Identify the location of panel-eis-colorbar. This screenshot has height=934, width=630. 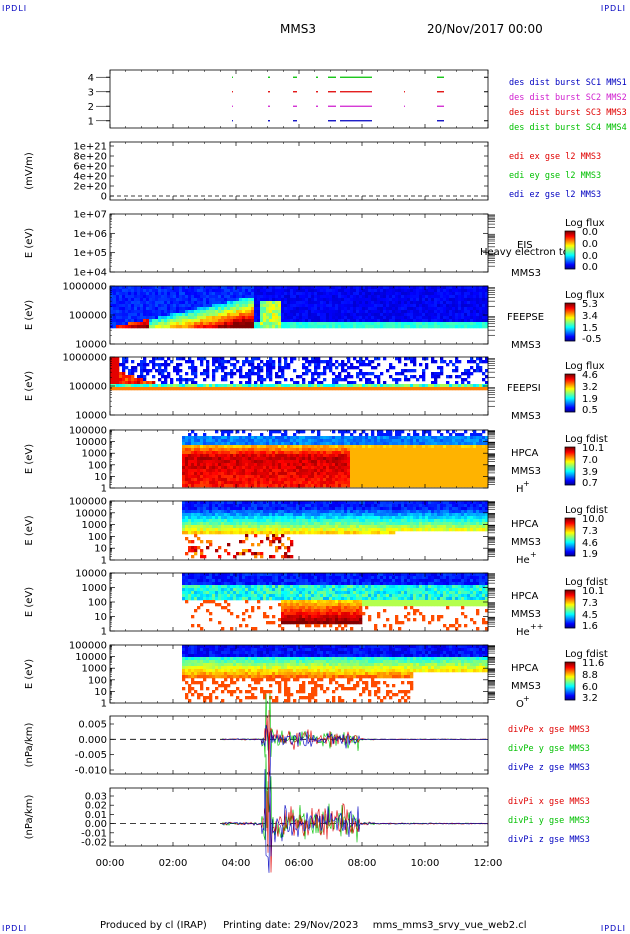
(570, 250).